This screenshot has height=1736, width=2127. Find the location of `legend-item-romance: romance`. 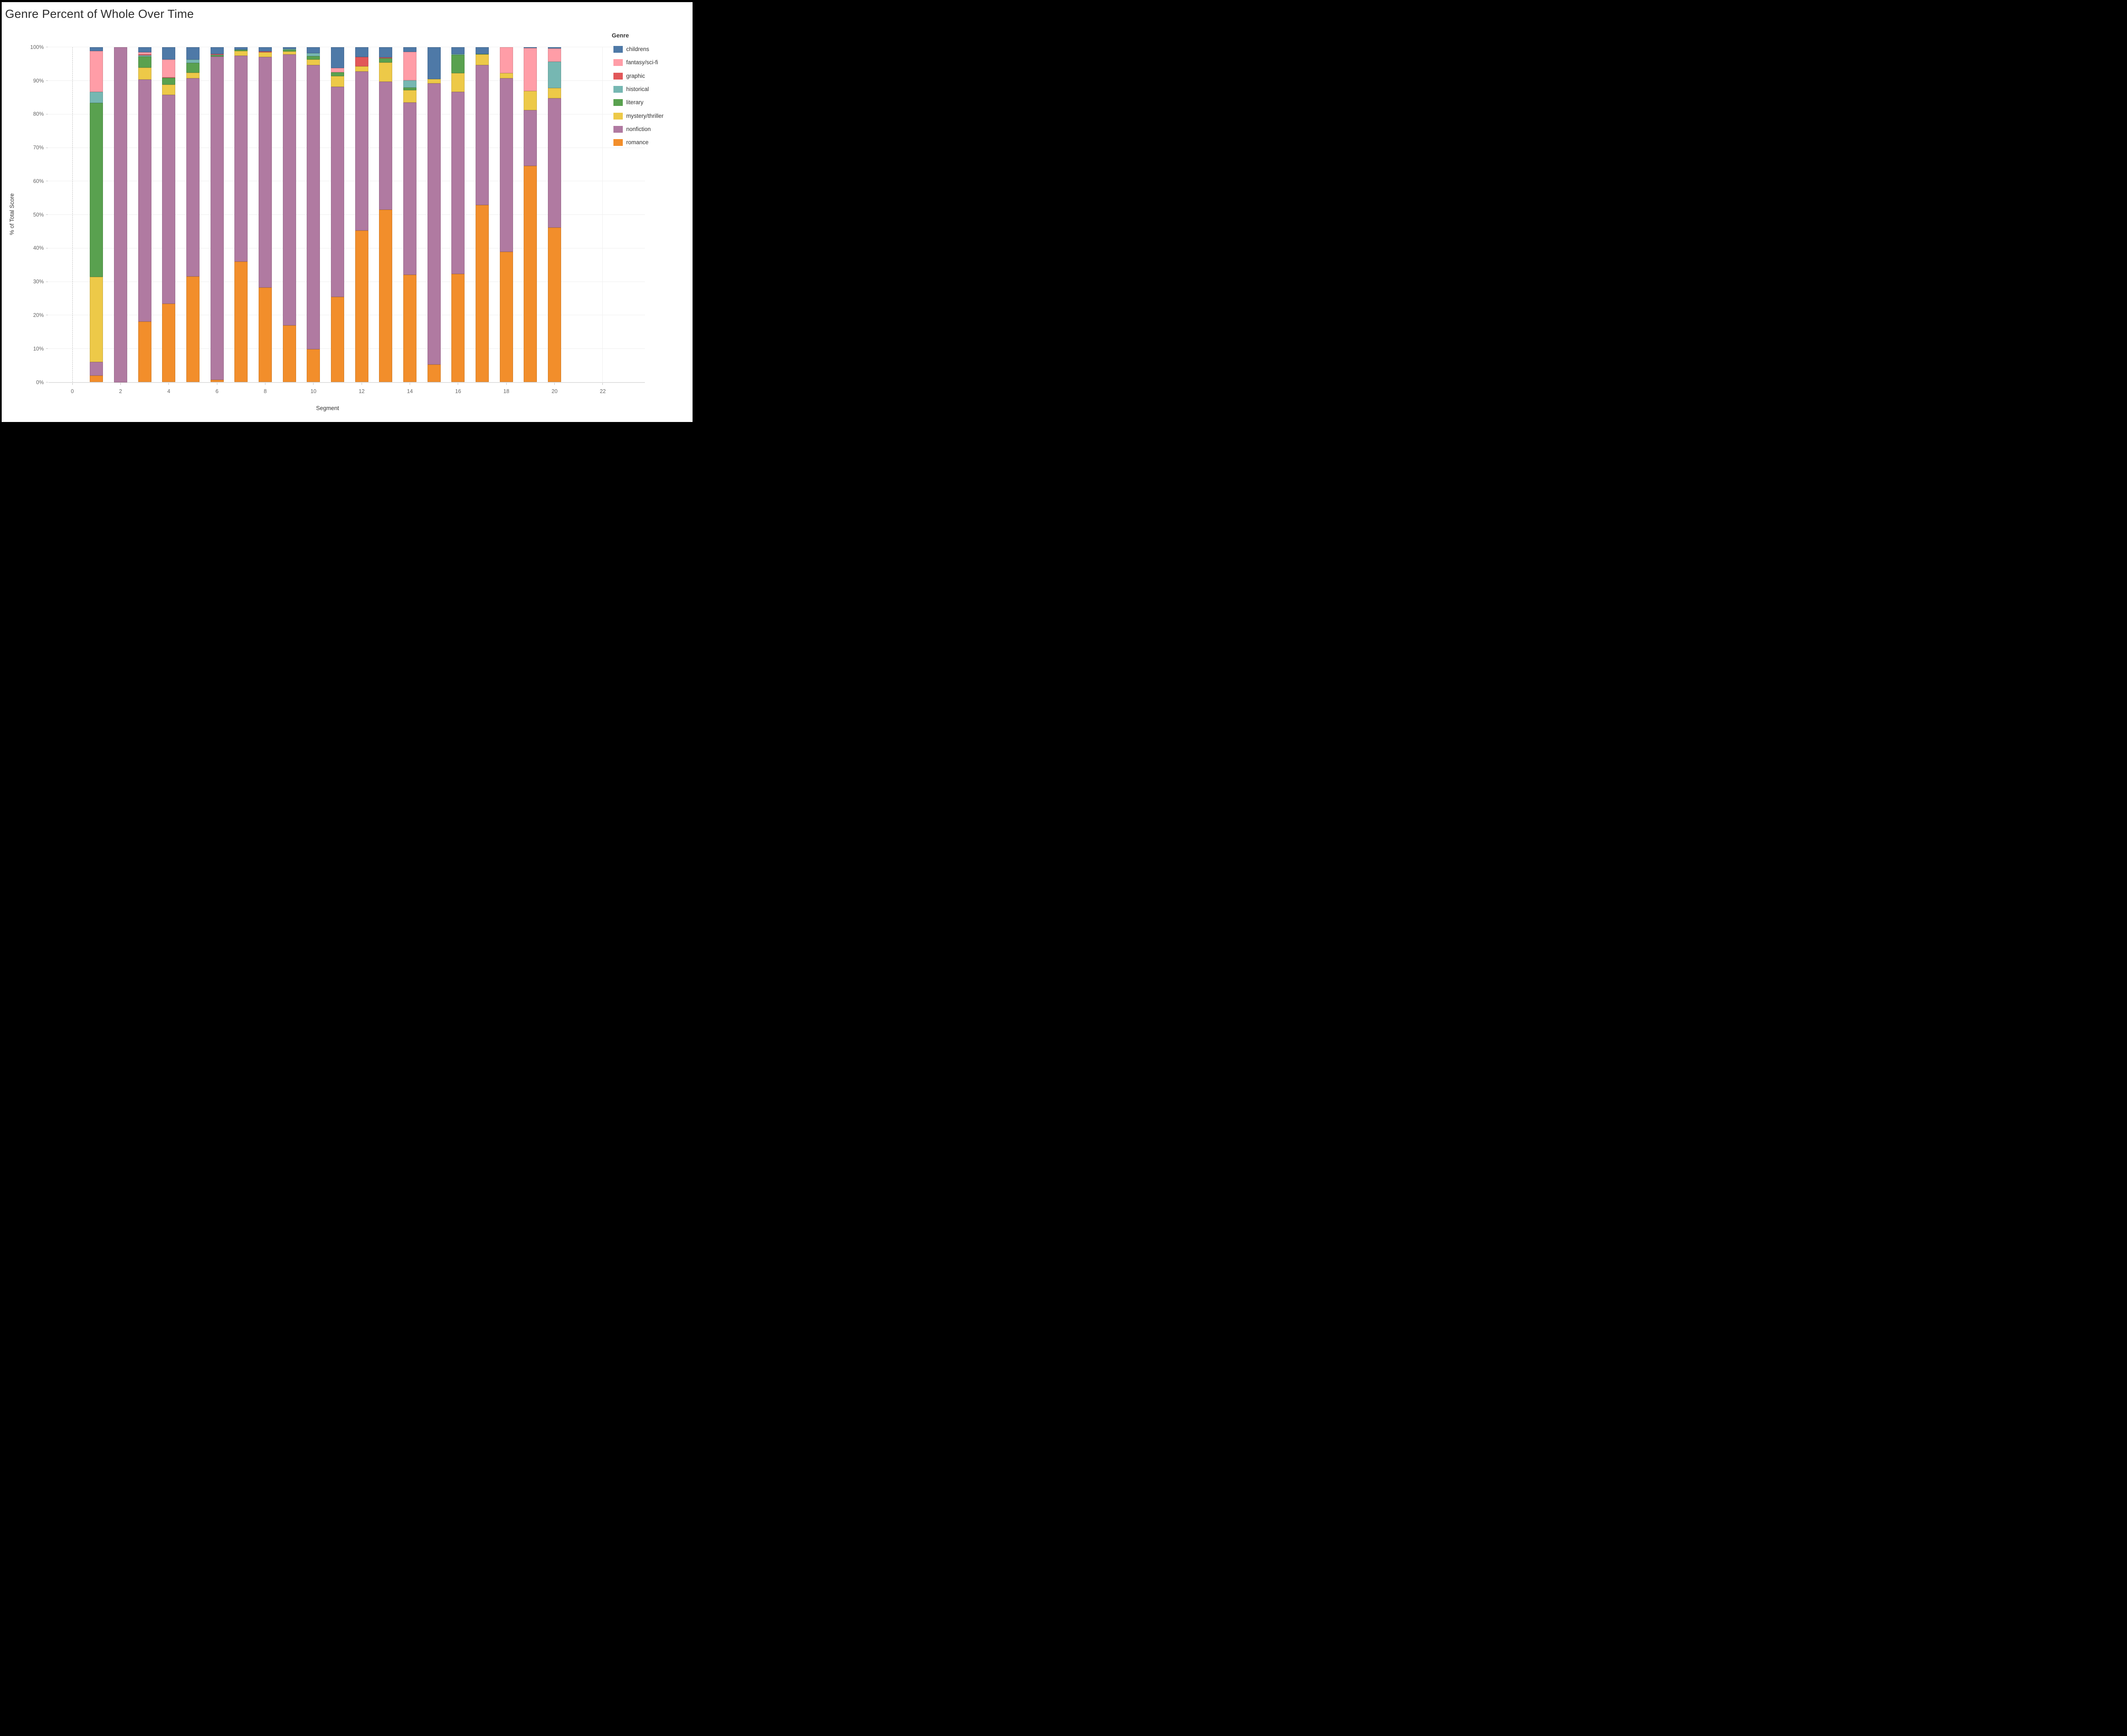

legend-item-romance: romance is located at coordinates (637, 142).